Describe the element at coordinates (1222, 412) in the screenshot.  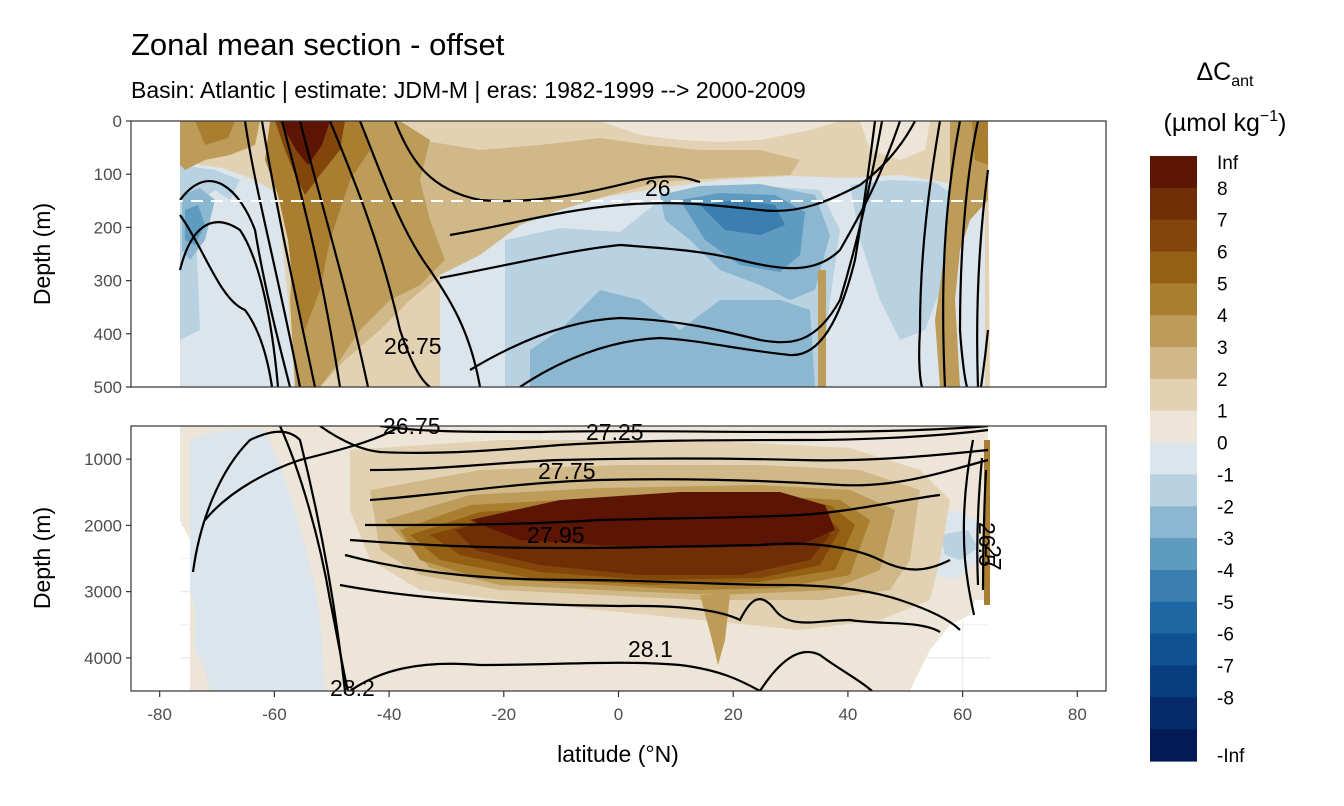
I see `legend-label: 1` at that location.